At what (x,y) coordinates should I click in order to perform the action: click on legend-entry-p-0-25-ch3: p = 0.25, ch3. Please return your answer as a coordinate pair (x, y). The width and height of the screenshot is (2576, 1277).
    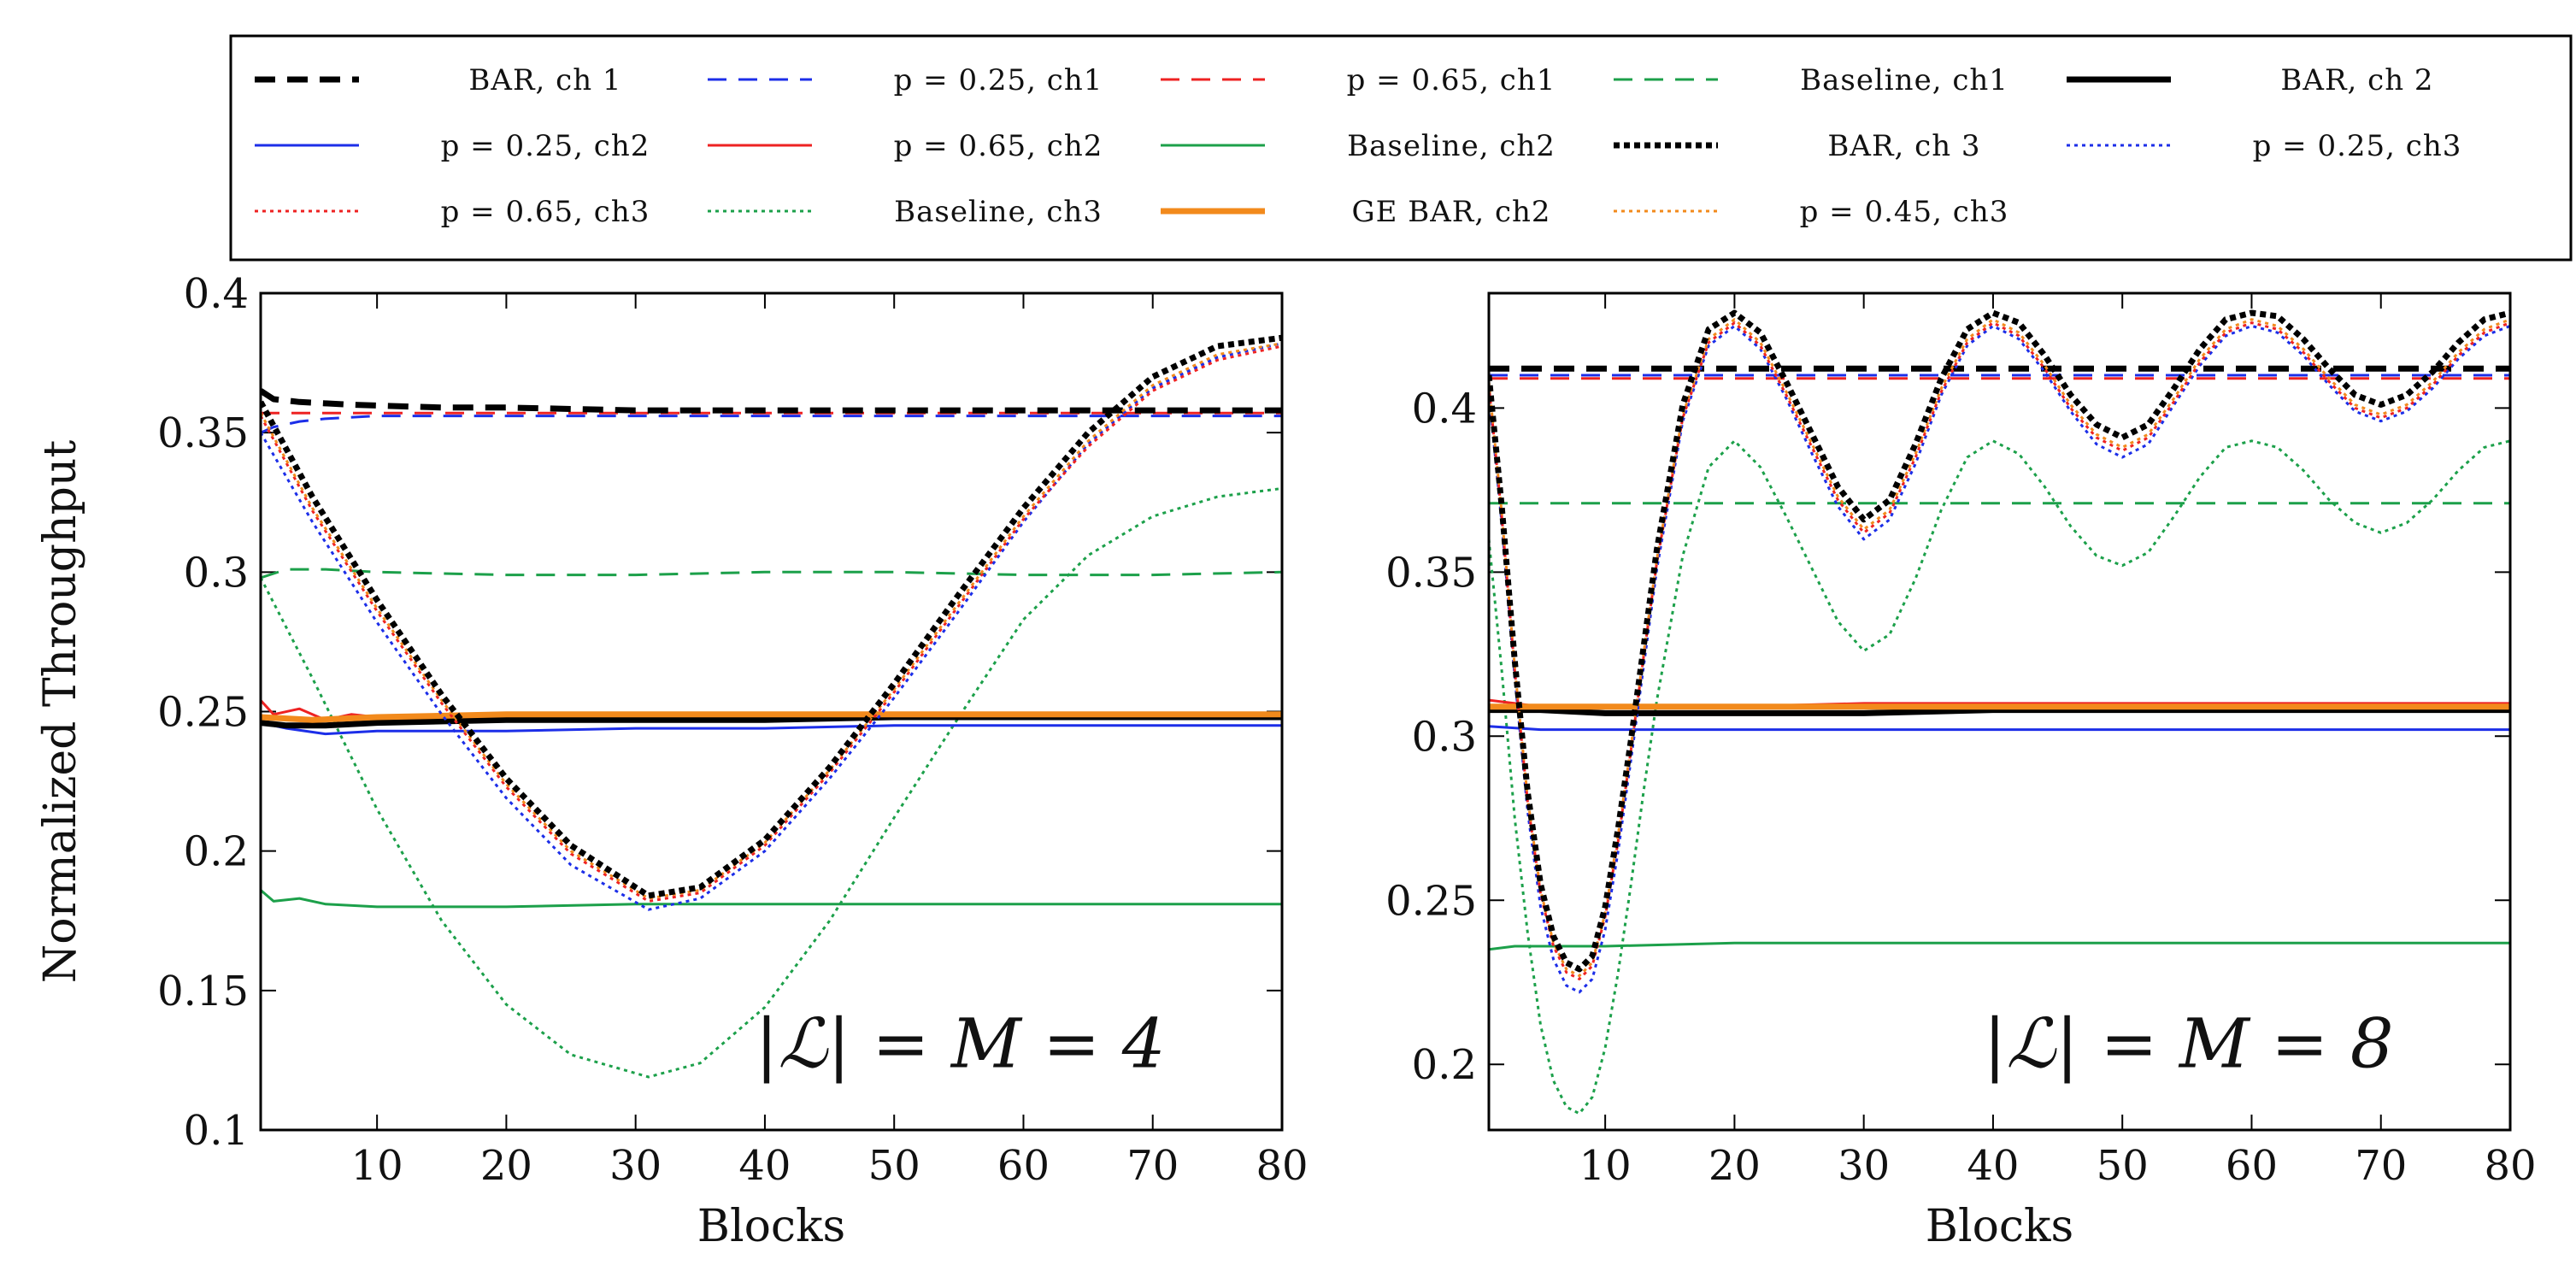
    Looking at the image, I should click on (2264, 146).